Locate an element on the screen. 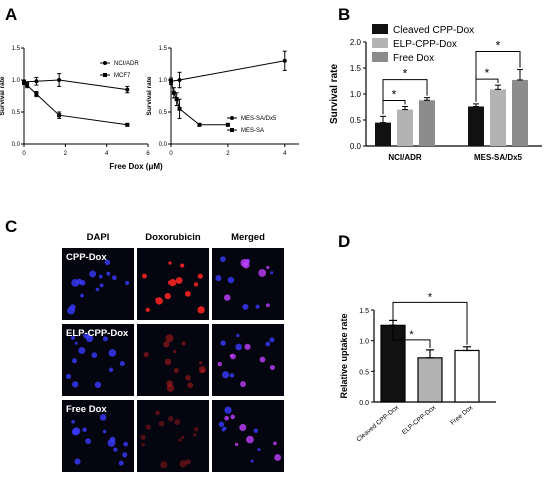  x-tick-label: NCI/ADR is located at coordinates (405, 157).